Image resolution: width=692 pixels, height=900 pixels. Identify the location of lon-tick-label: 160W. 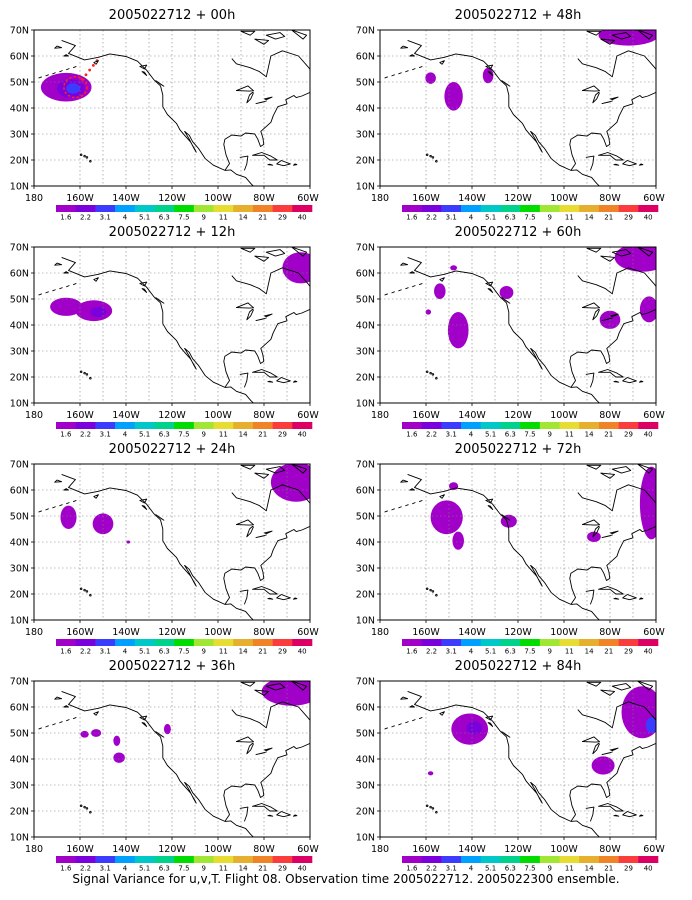
(426, 849).